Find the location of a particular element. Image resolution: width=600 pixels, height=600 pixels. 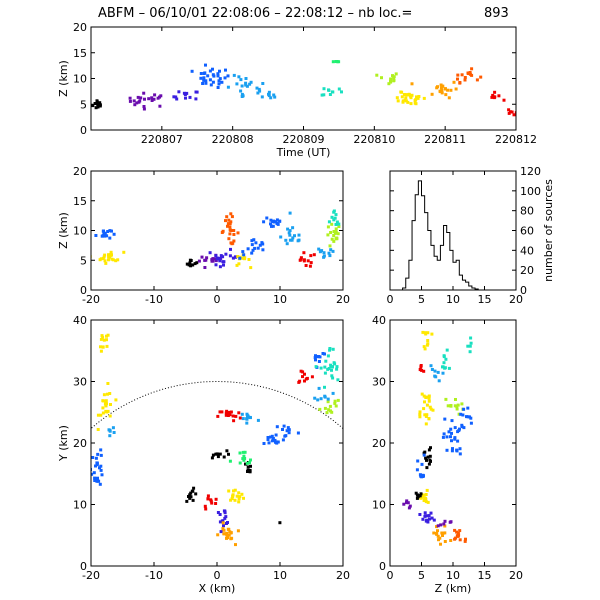

x-tick-label: 0 is located at coordinates (217, 575).